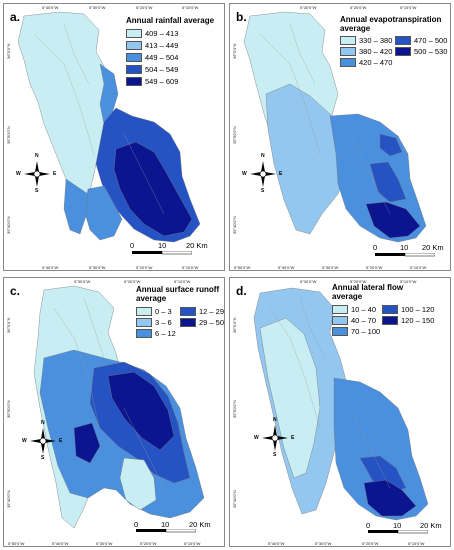 Image resolution: width=454 pixels, height=550 pixels. I want to click on panel-label: c., so click(15, 291).